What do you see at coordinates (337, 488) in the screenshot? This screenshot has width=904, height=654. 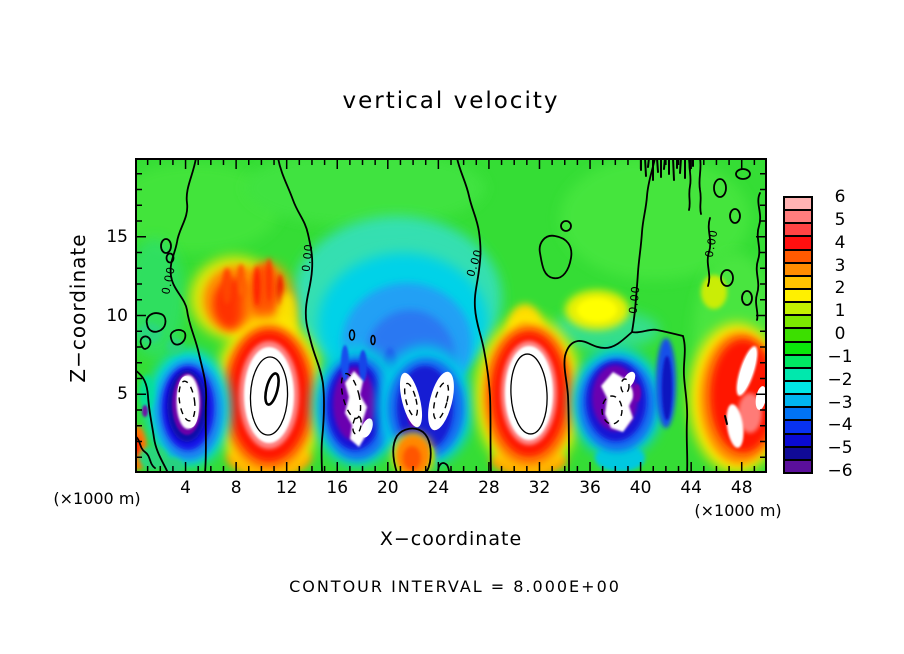 I see `x-tick-label: 16` at bounding box center [337, 488].